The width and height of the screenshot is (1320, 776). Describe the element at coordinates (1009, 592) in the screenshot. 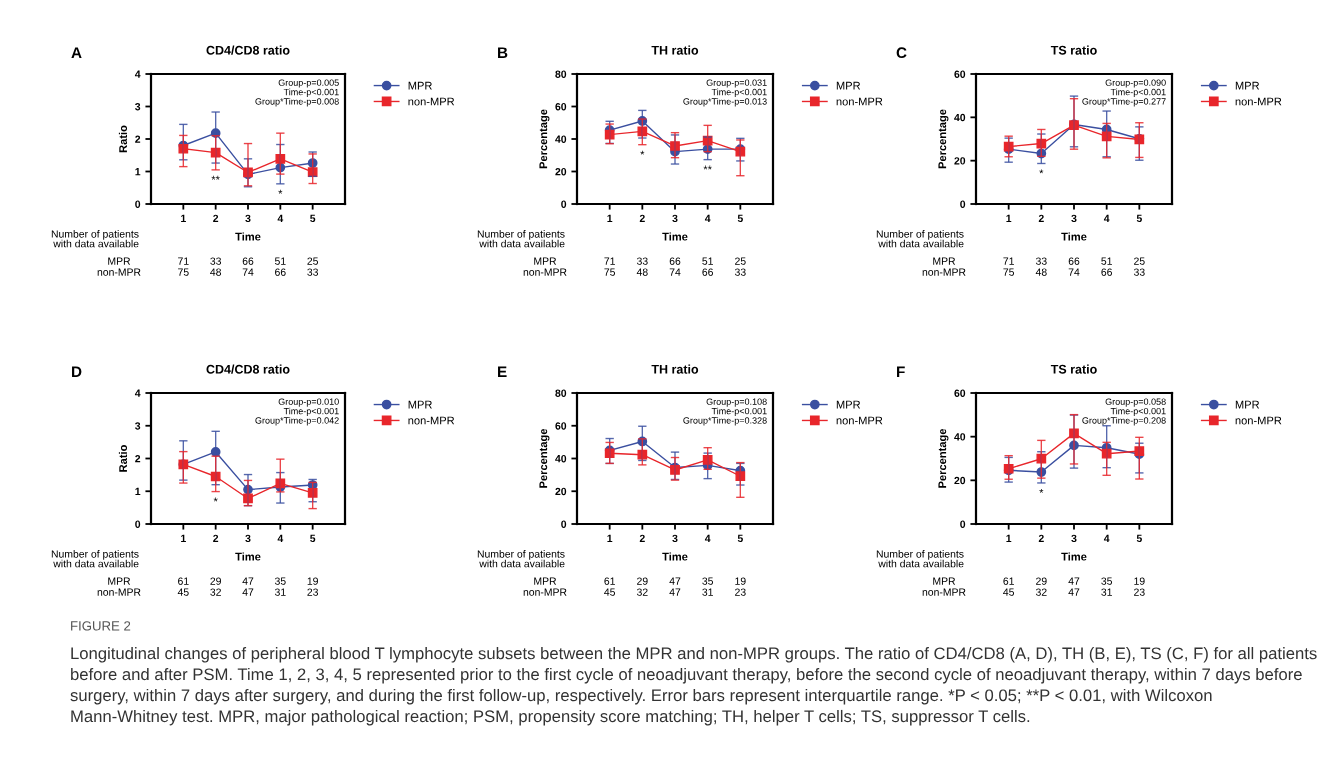

I see `text: 45` at that location.